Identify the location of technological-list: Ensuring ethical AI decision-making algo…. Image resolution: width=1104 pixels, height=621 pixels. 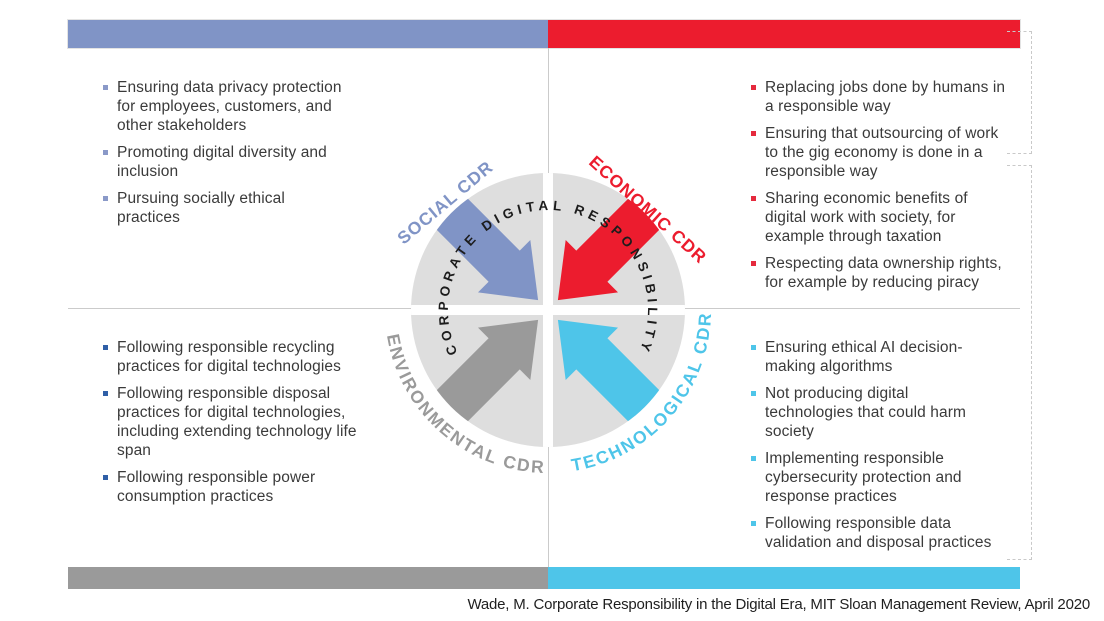
(872, 449).